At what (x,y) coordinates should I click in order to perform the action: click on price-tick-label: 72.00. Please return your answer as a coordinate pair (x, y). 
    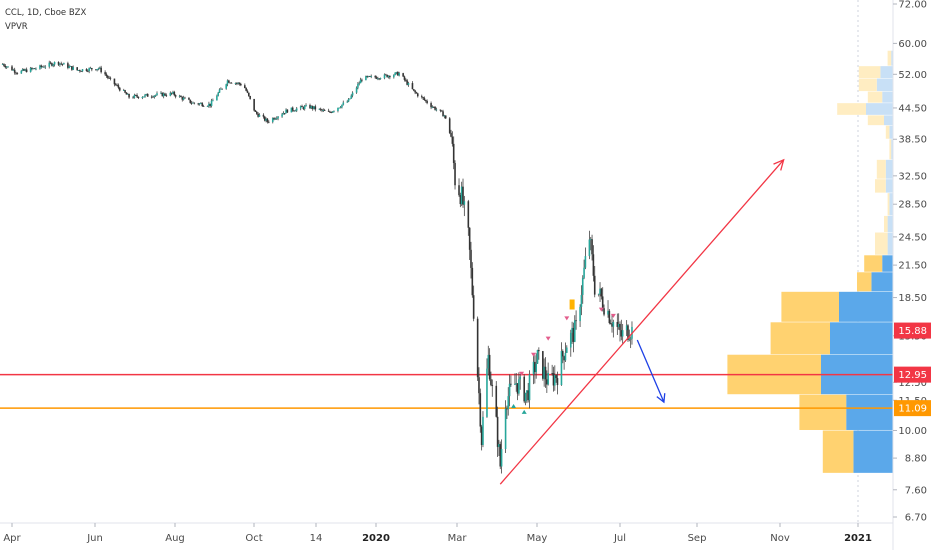
    Looking at the image, I should click on (912, 5).